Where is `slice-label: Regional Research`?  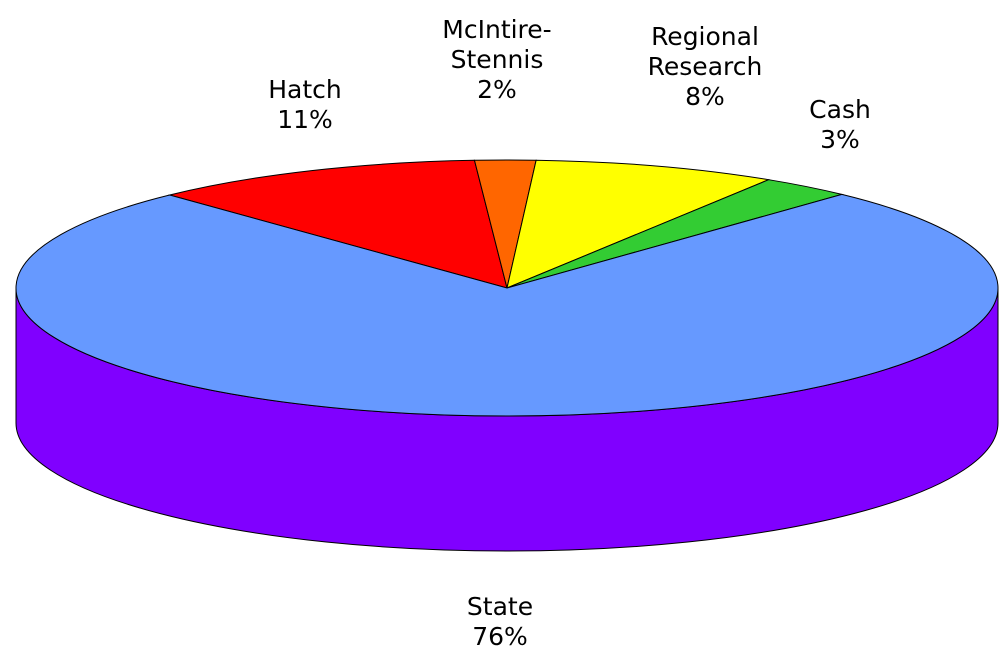 slice-label: Regional Research is located at coordinates (705, 51).